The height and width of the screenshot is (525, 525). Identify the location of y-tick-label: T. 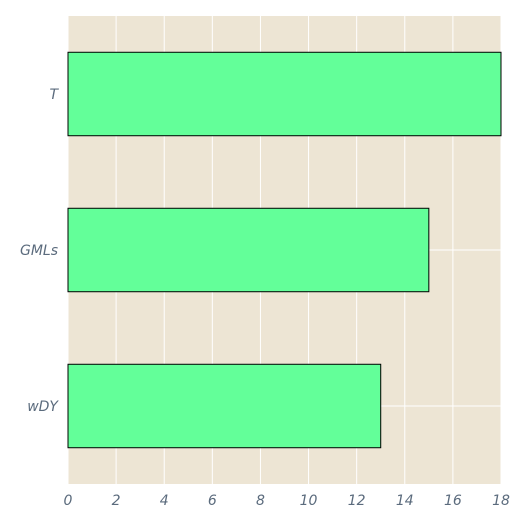
(54, 95).